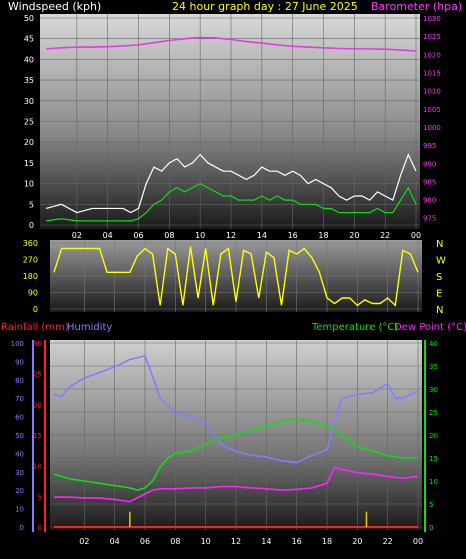 This screenshot has height=559, width=466. Describe the element at coordinates (432, 19) in the screenshot. I see `barometer-tick-label: 1030` at that location.